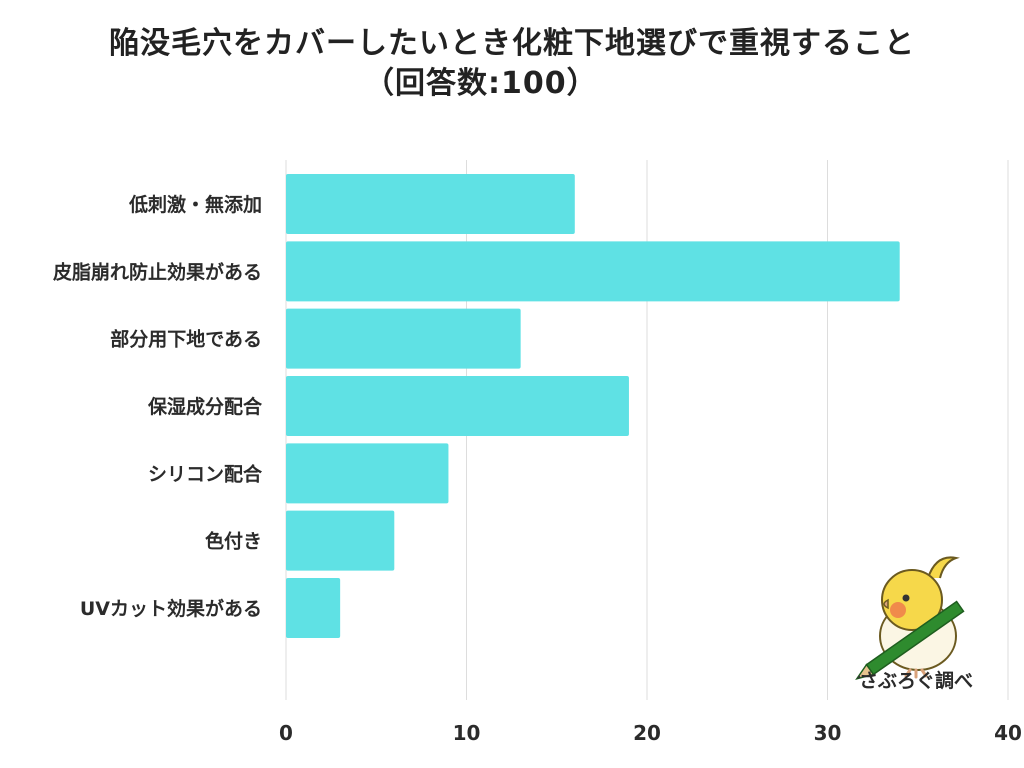  Describe the element at coordinates (915, 681) in the screenshot. I see `source-credit: さぶろぐ調べ` at that location.